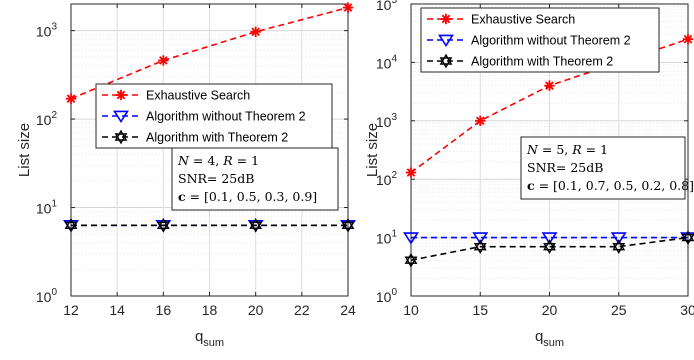 The width and height of the screenshot is (694, 360). What do you see at coordinates (480, 310) in the screenshot?
I see `x-tick-label: 15` at bounding box center [480, 310].